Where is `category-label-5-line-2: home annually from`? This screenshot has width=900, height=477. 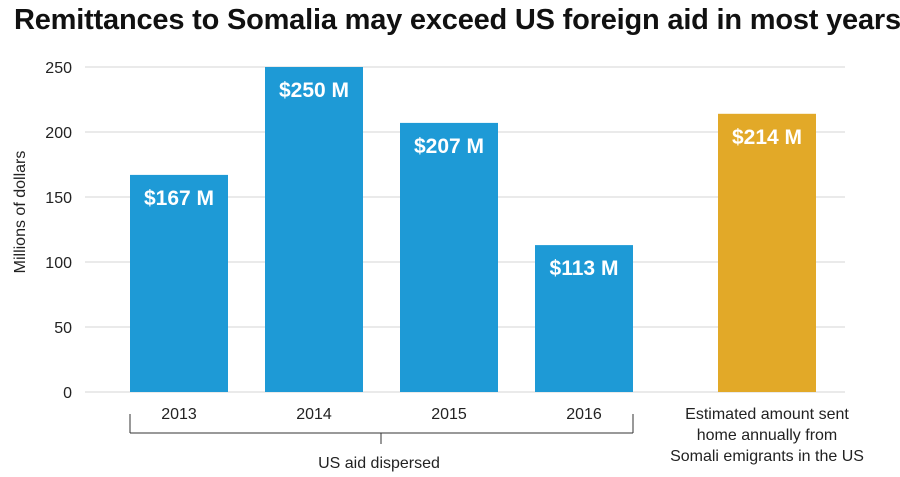
category-label-5-line-2: home annually from is located at coordinates (767, 435).